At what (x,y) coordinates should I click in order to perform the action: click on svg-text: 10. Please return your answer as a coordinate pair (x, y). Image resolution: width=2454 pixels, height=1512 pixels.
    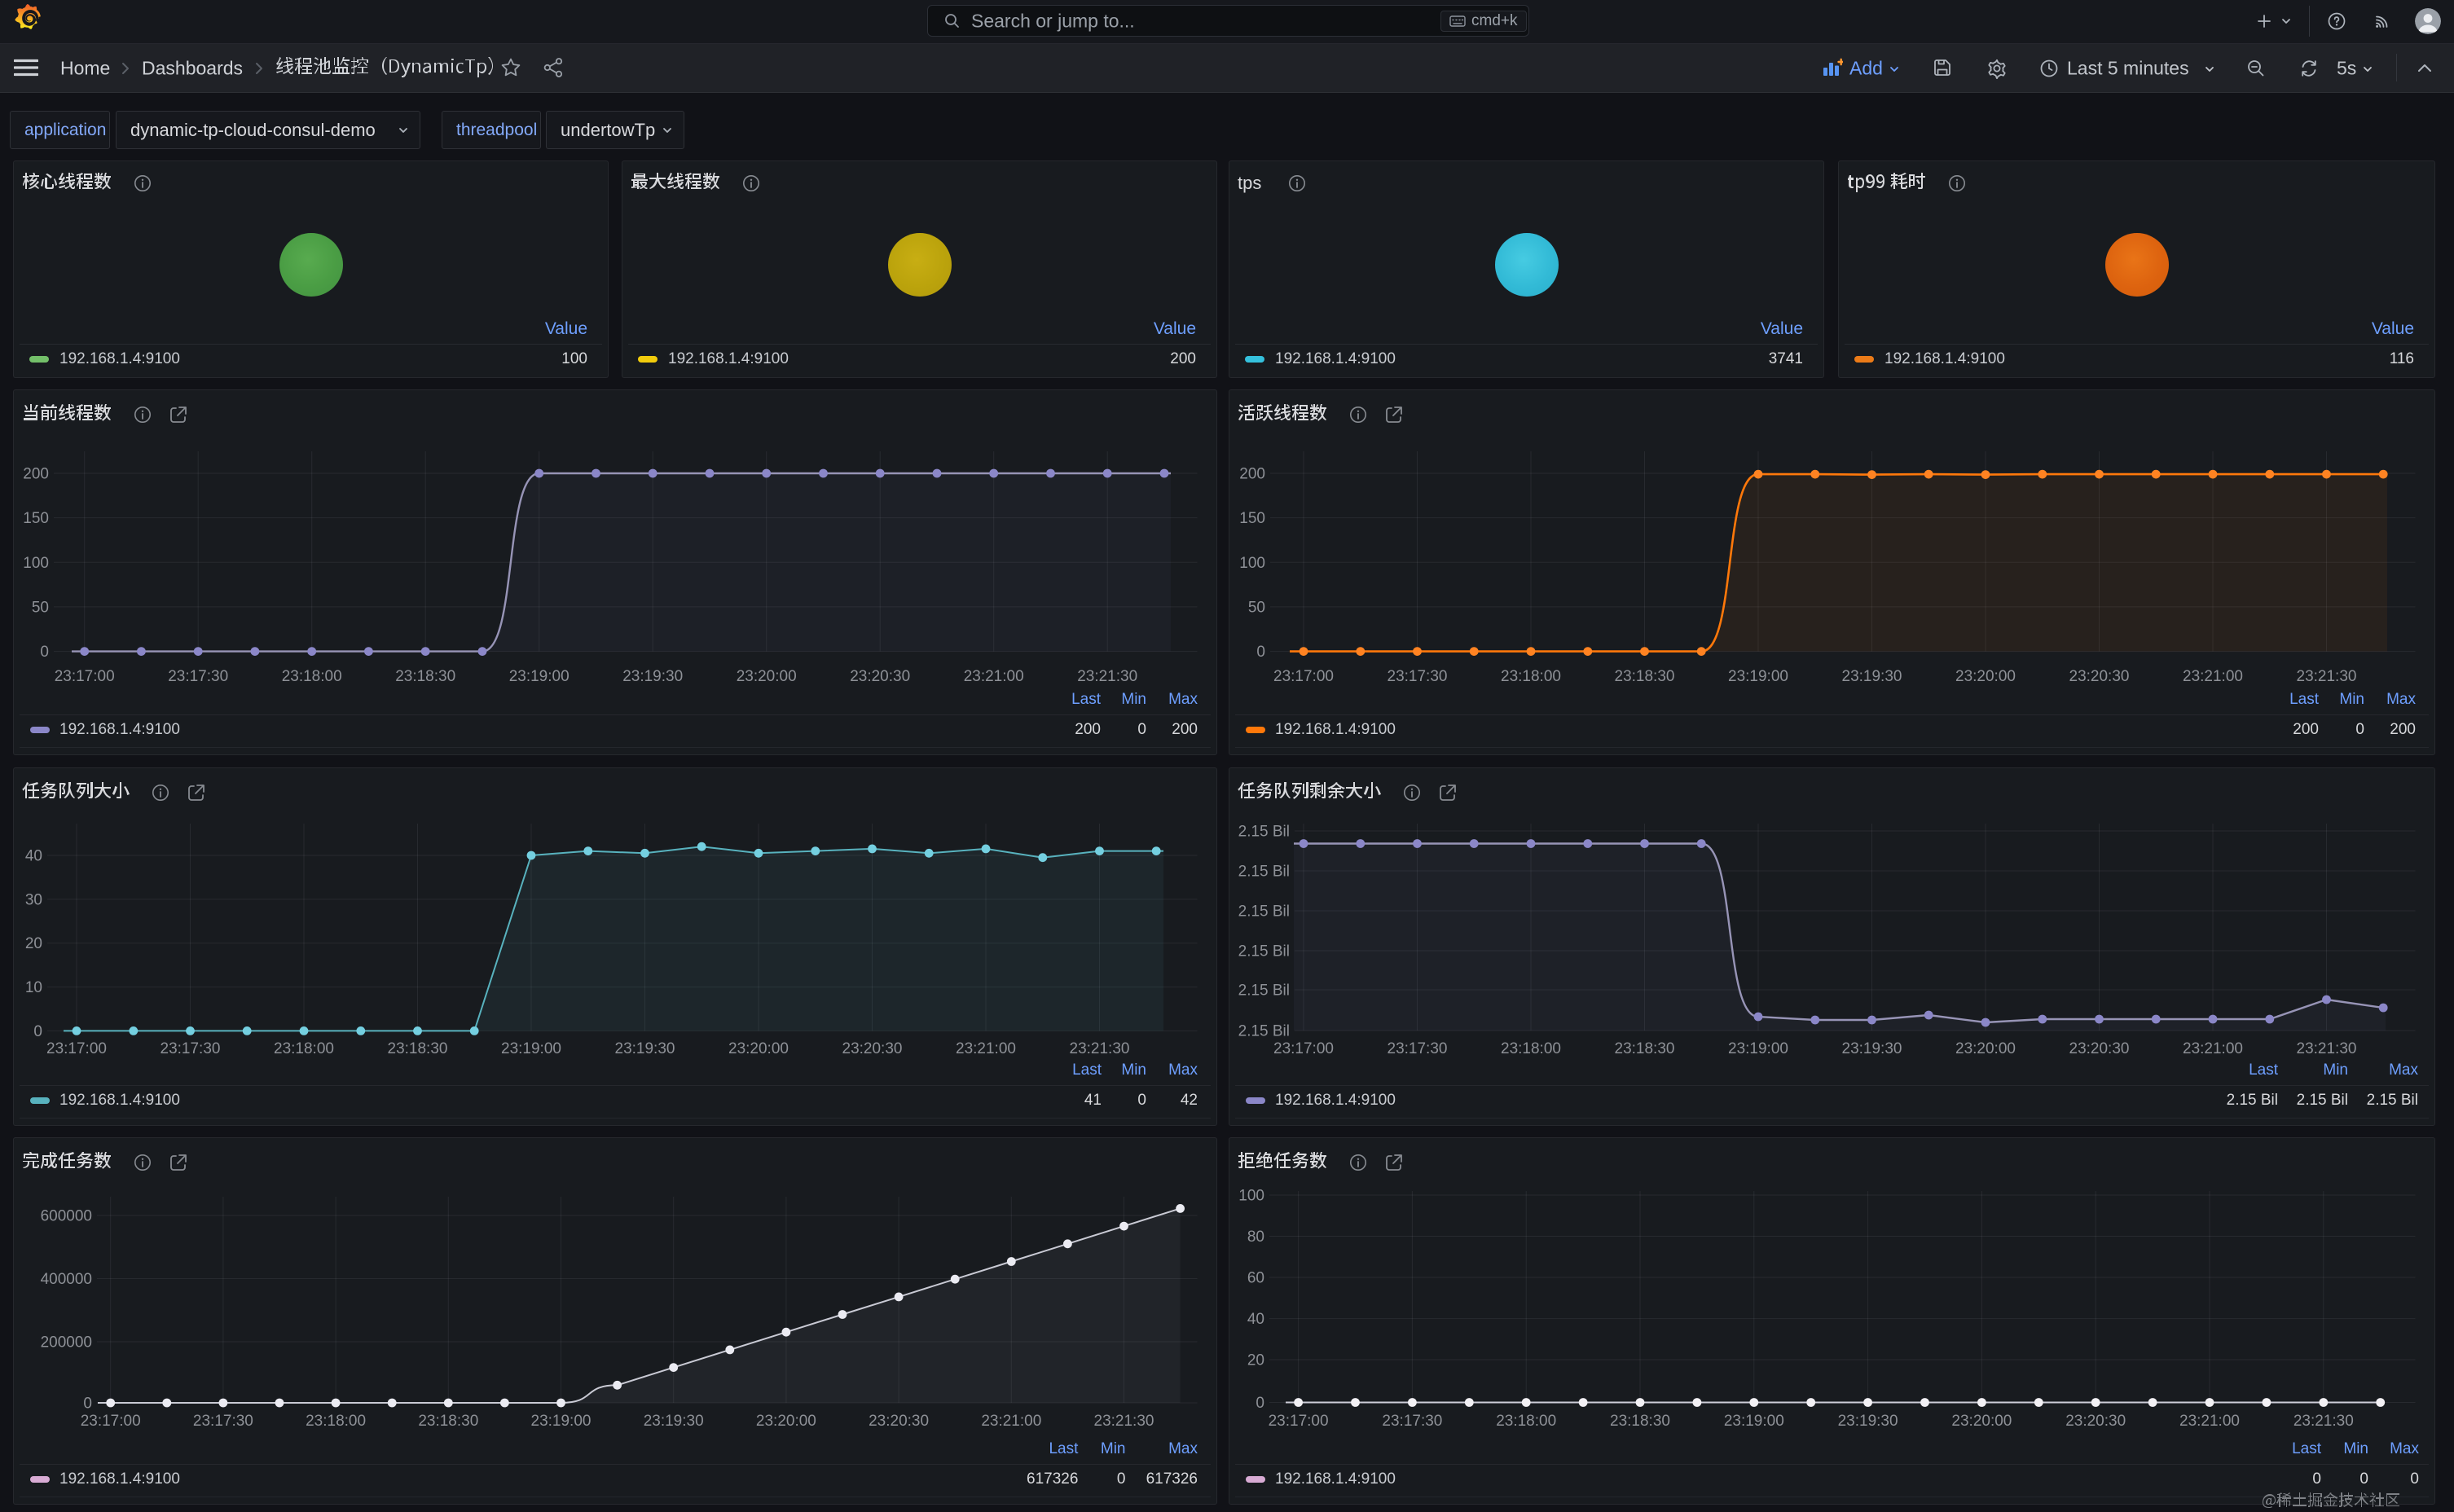
    Looking at the image, I should click on (33, 988).